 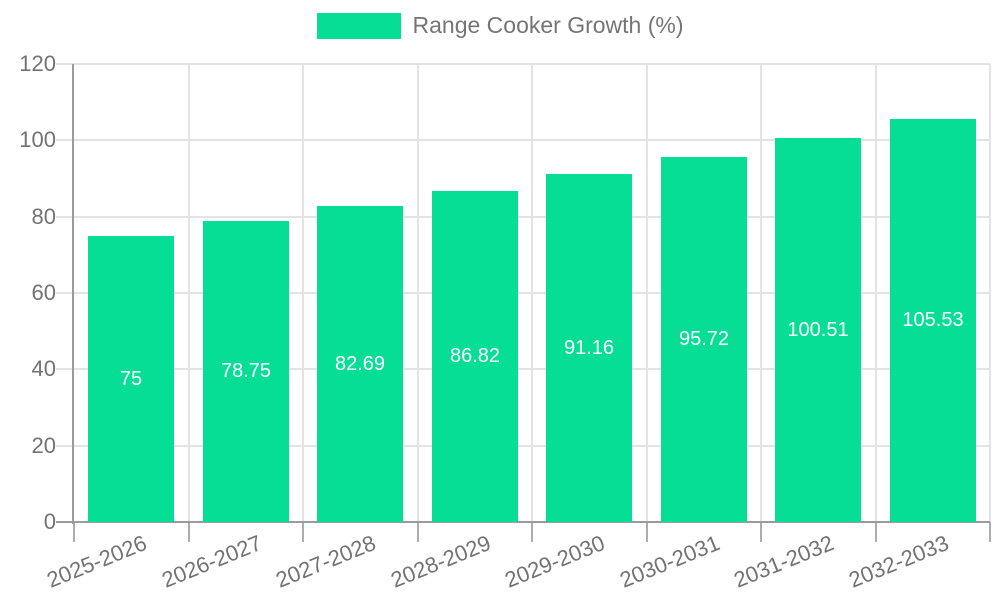 I want to click on bar: 75, so click(x=131, y=379).